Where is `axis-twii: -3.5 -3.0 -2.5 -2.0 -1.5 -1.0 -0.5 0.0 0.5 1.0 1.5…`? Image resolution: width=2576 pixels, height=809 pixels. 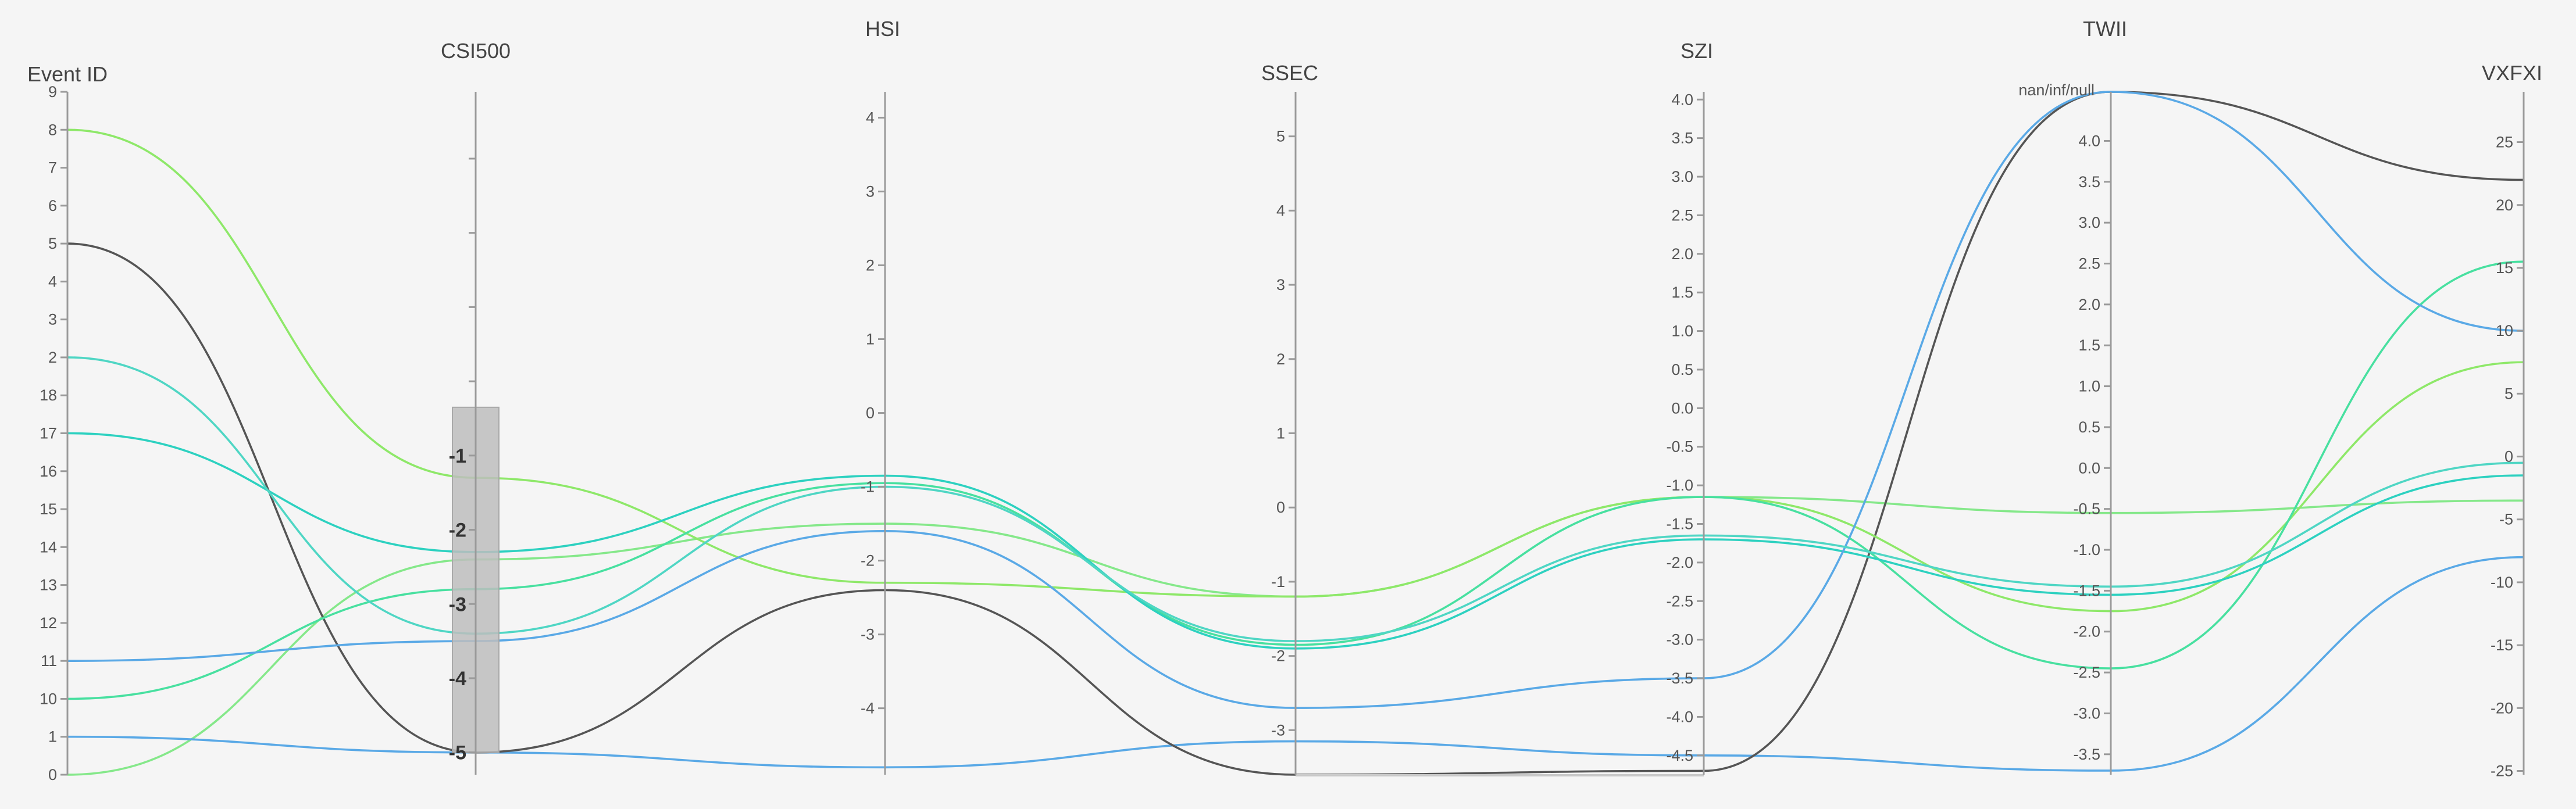 axis-twii: -3.5 -3.0 -2.5 -2.0 -1.5 -1.0 -0.5 0.0 0.5 1.0 1.5… is located at coordinates (2072, 396).